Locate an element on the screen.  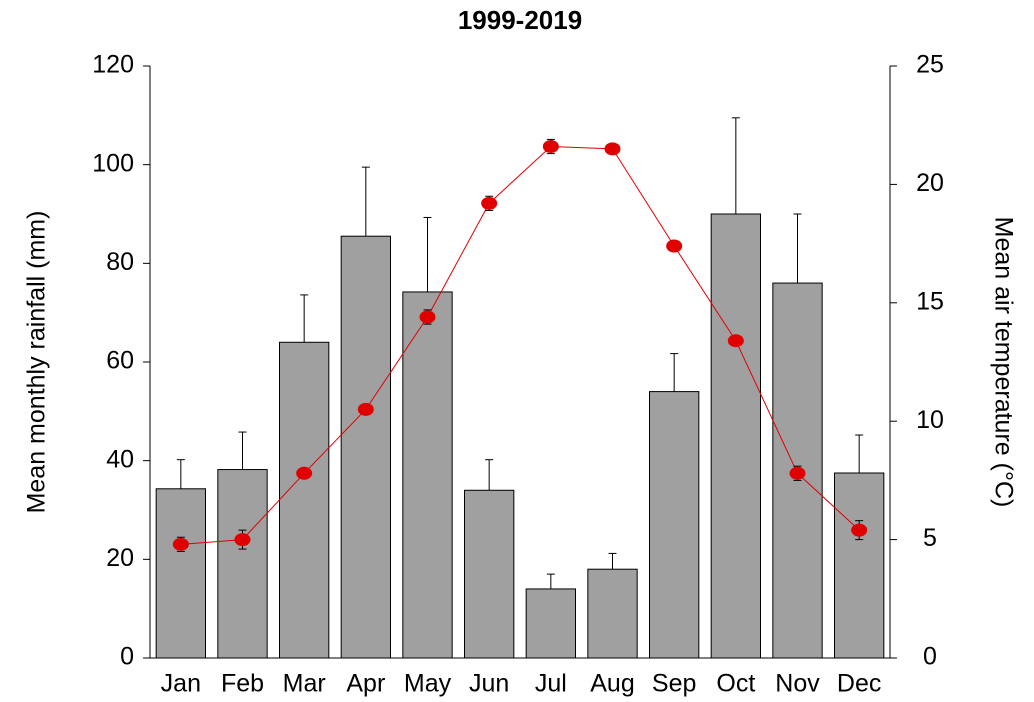
y2-tick-label: 5 is located at coordinates (930, 538).